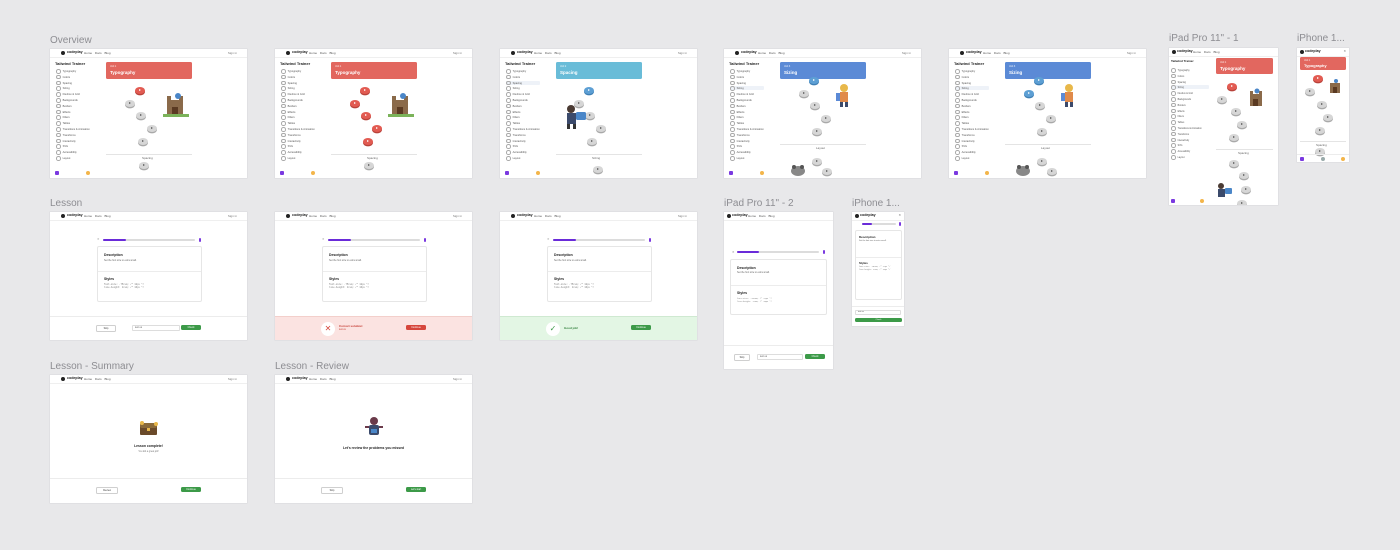  What do you see at coordinates (106, 328) in the screenshot?
I see `skip-button: Skip` at bounding box center [106, 328].